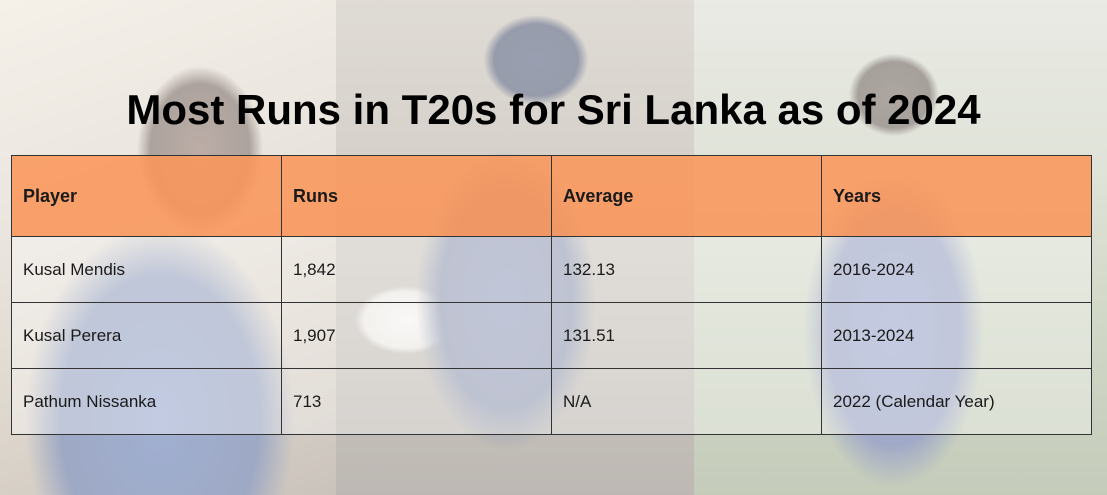  What do you see at coordinates (416, 269) in the screenshot?
I see `cell-runs: 1,842` at bounding box center [416, 269].